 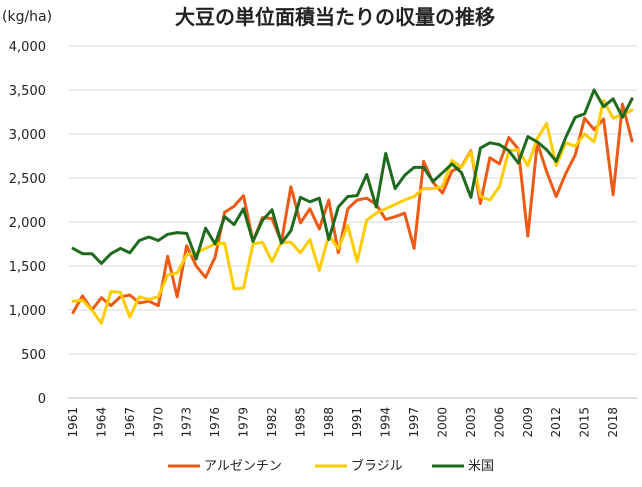 I want to click on x-tick-label: 1976, so click(x=215, y=422).